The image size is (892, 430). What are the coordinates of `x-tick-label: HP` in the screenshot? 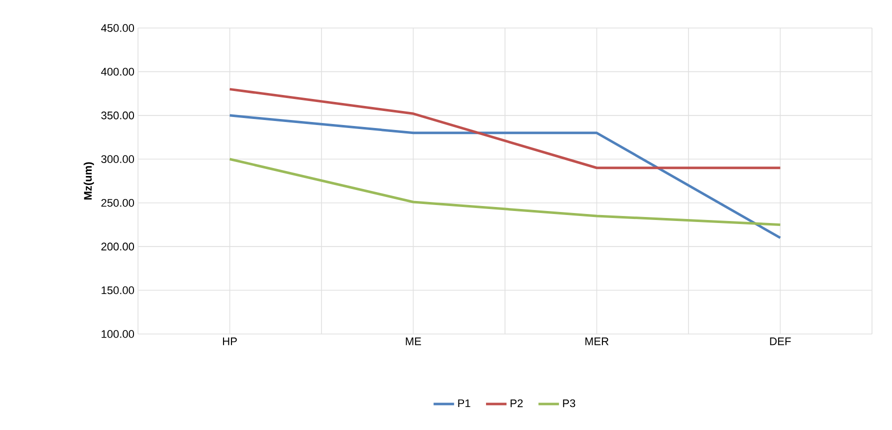 It's located at (230, 342).